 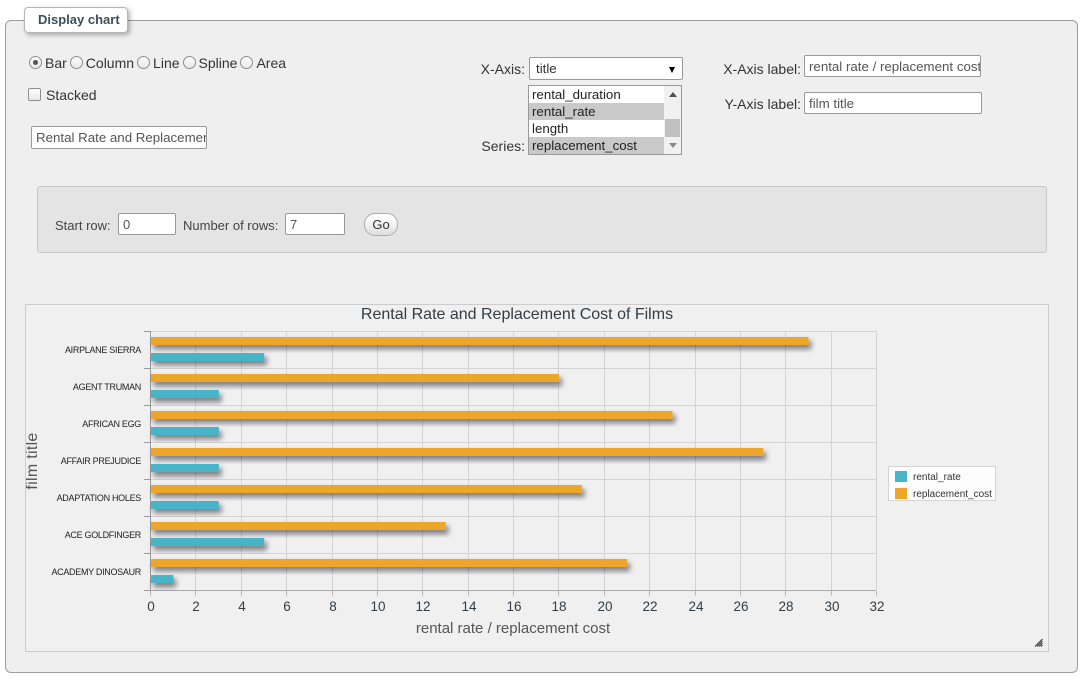 What do you see at coordinates (99, 498) in the screenshot?
I see `svg-text: ADAPTATION HOLES` at bounding box center [99, 498].